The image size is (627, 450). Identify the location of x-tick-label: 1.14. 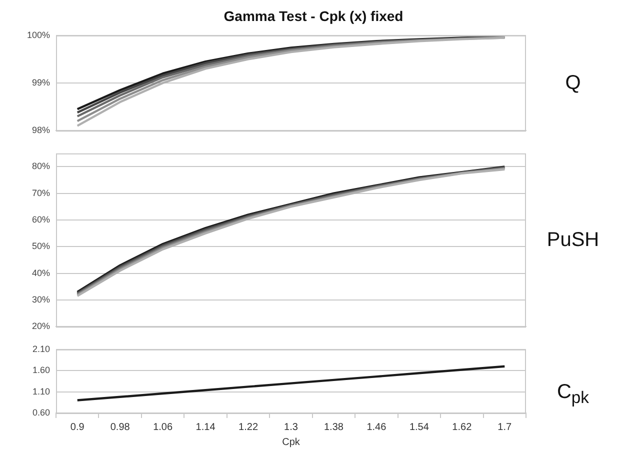
(206, 427).